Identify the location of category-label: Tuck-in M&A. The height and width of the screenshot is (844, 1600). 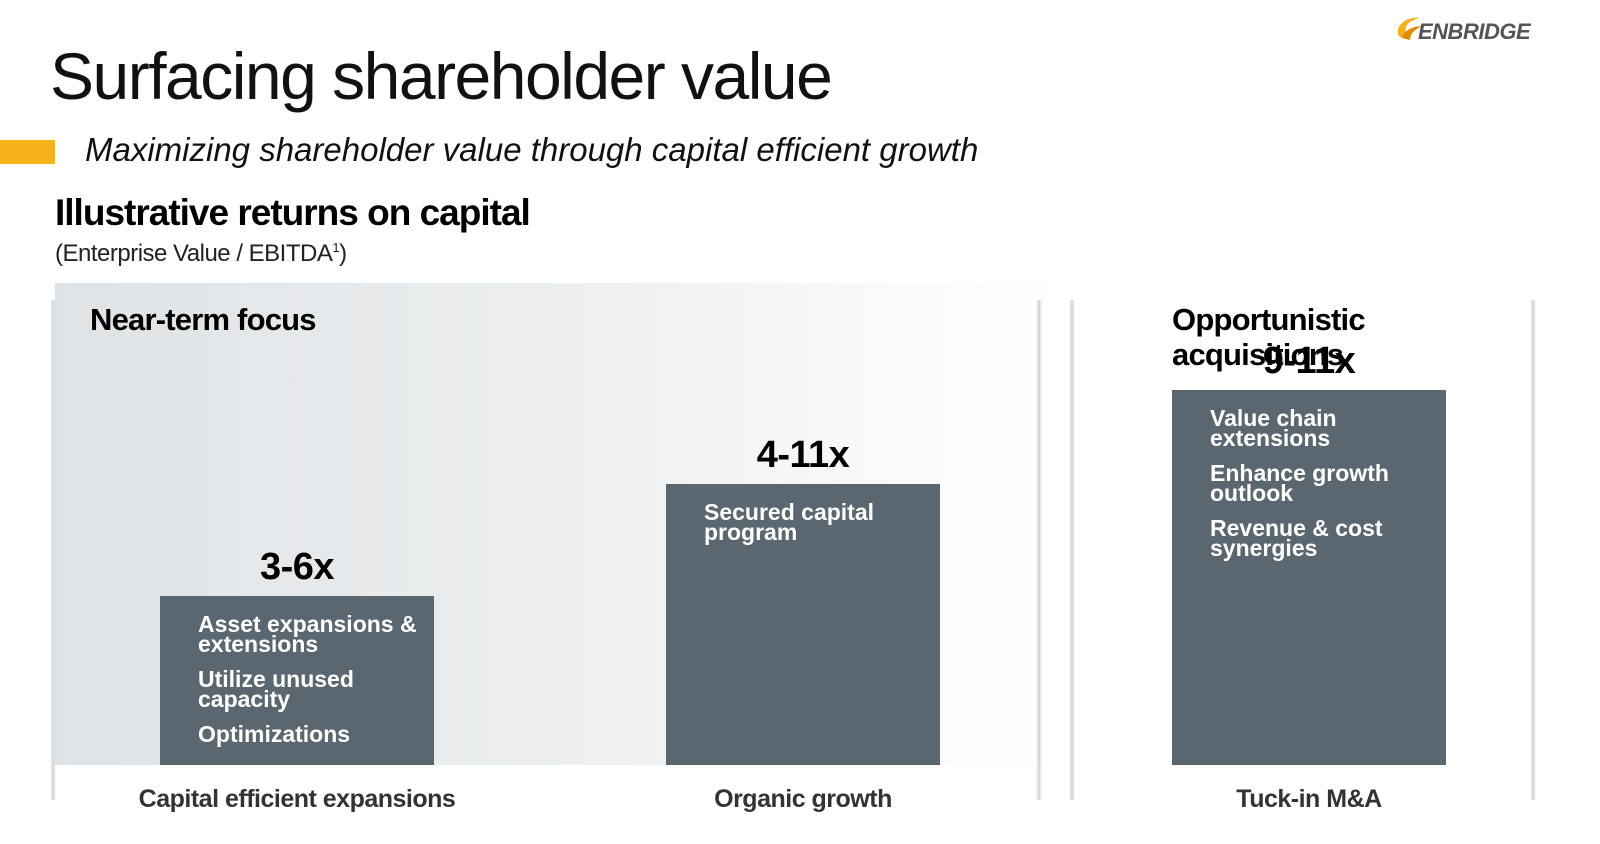
(1309, 799).